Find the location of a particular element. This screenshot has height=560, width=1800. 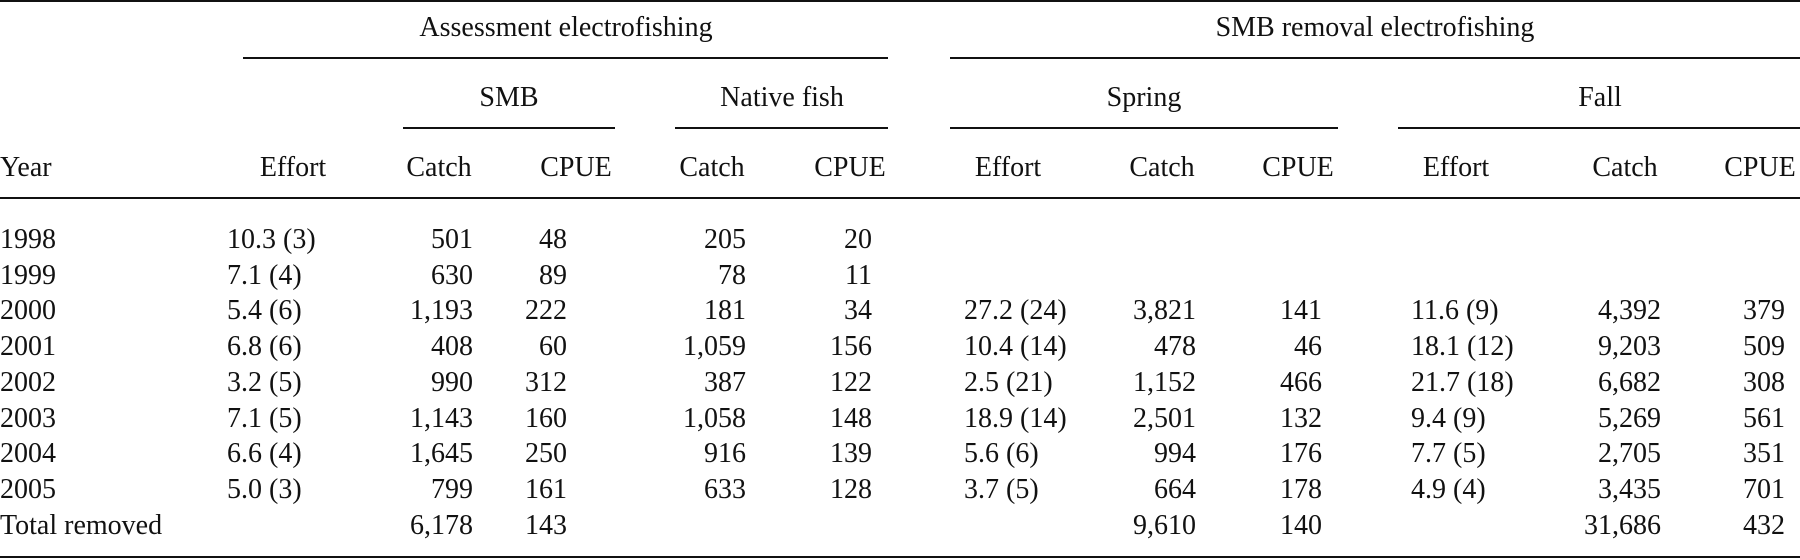

col-header-year: Year is located at coordinates (26, 167).